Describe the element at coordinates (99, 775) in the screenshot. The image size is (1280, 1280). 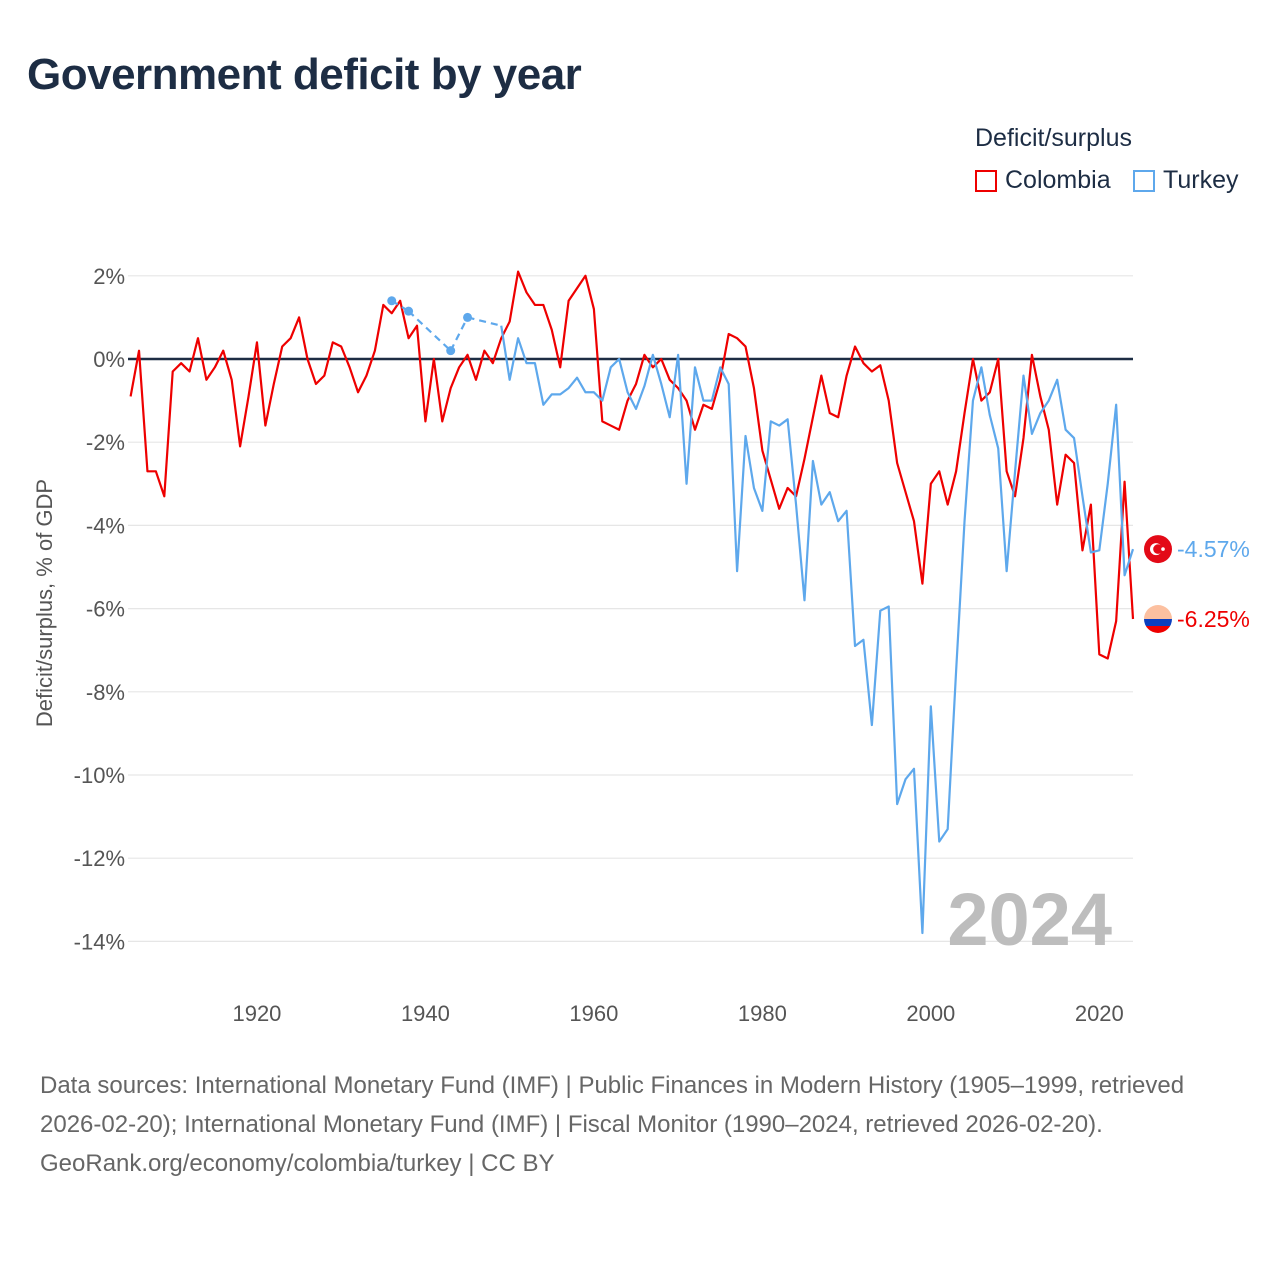
I see `y-tick-label: -10%` at that location.